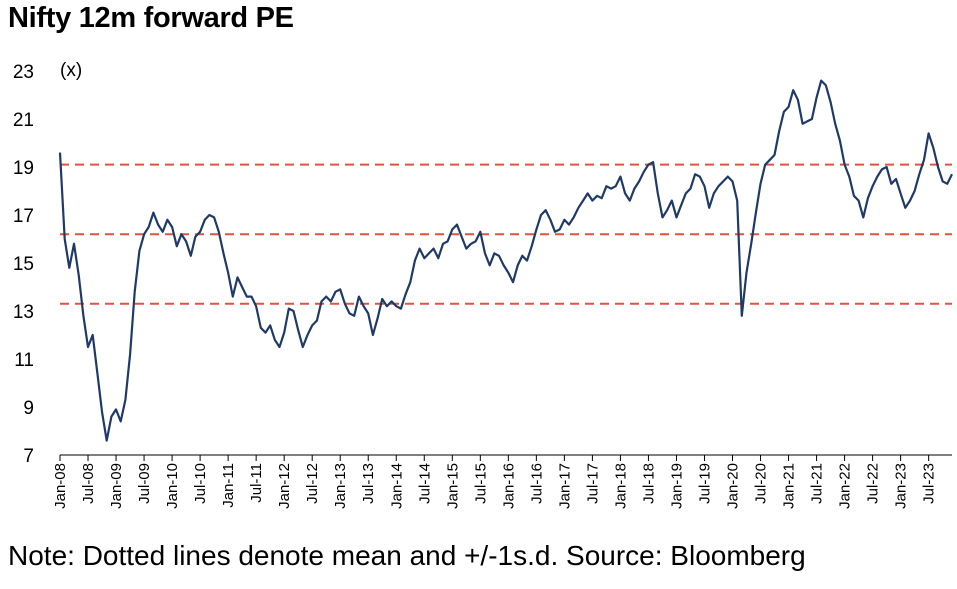  I want to click on y-tick-label: 15, so click(23, 264).